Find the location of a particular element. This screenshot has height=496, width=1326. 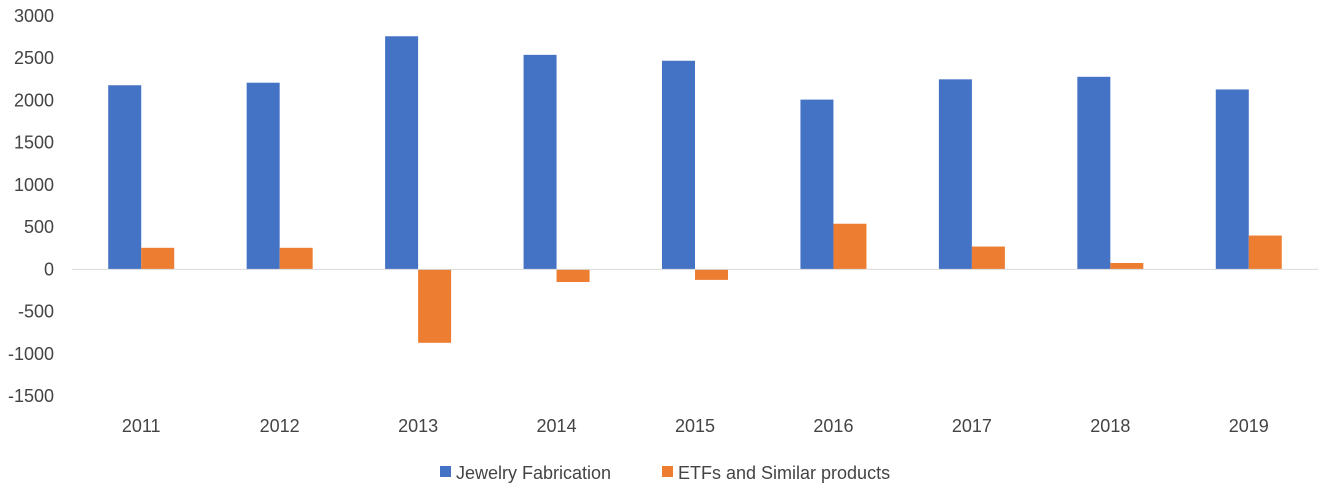

y-tick-label: 500 is located at coordinates (39, 227).